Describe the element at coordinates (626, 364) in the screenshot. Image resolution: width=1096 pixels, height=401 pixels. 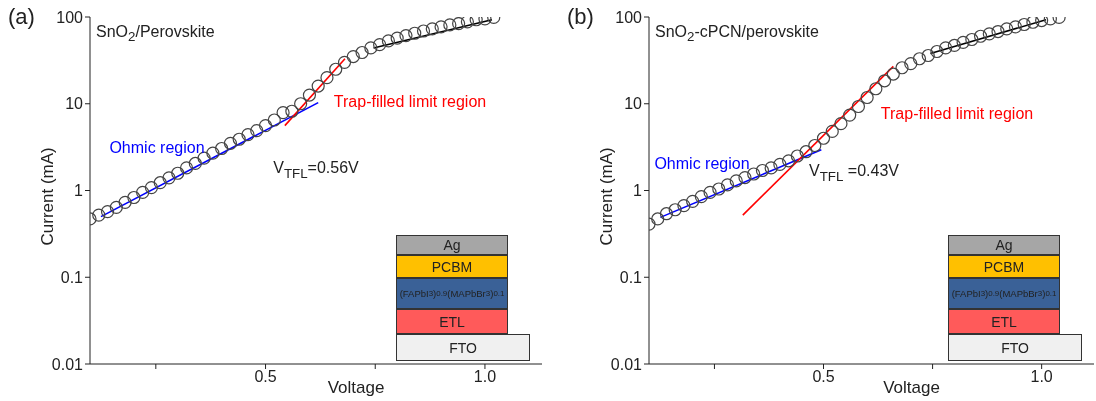
I see `y-tick-label: 0.01` at that location.